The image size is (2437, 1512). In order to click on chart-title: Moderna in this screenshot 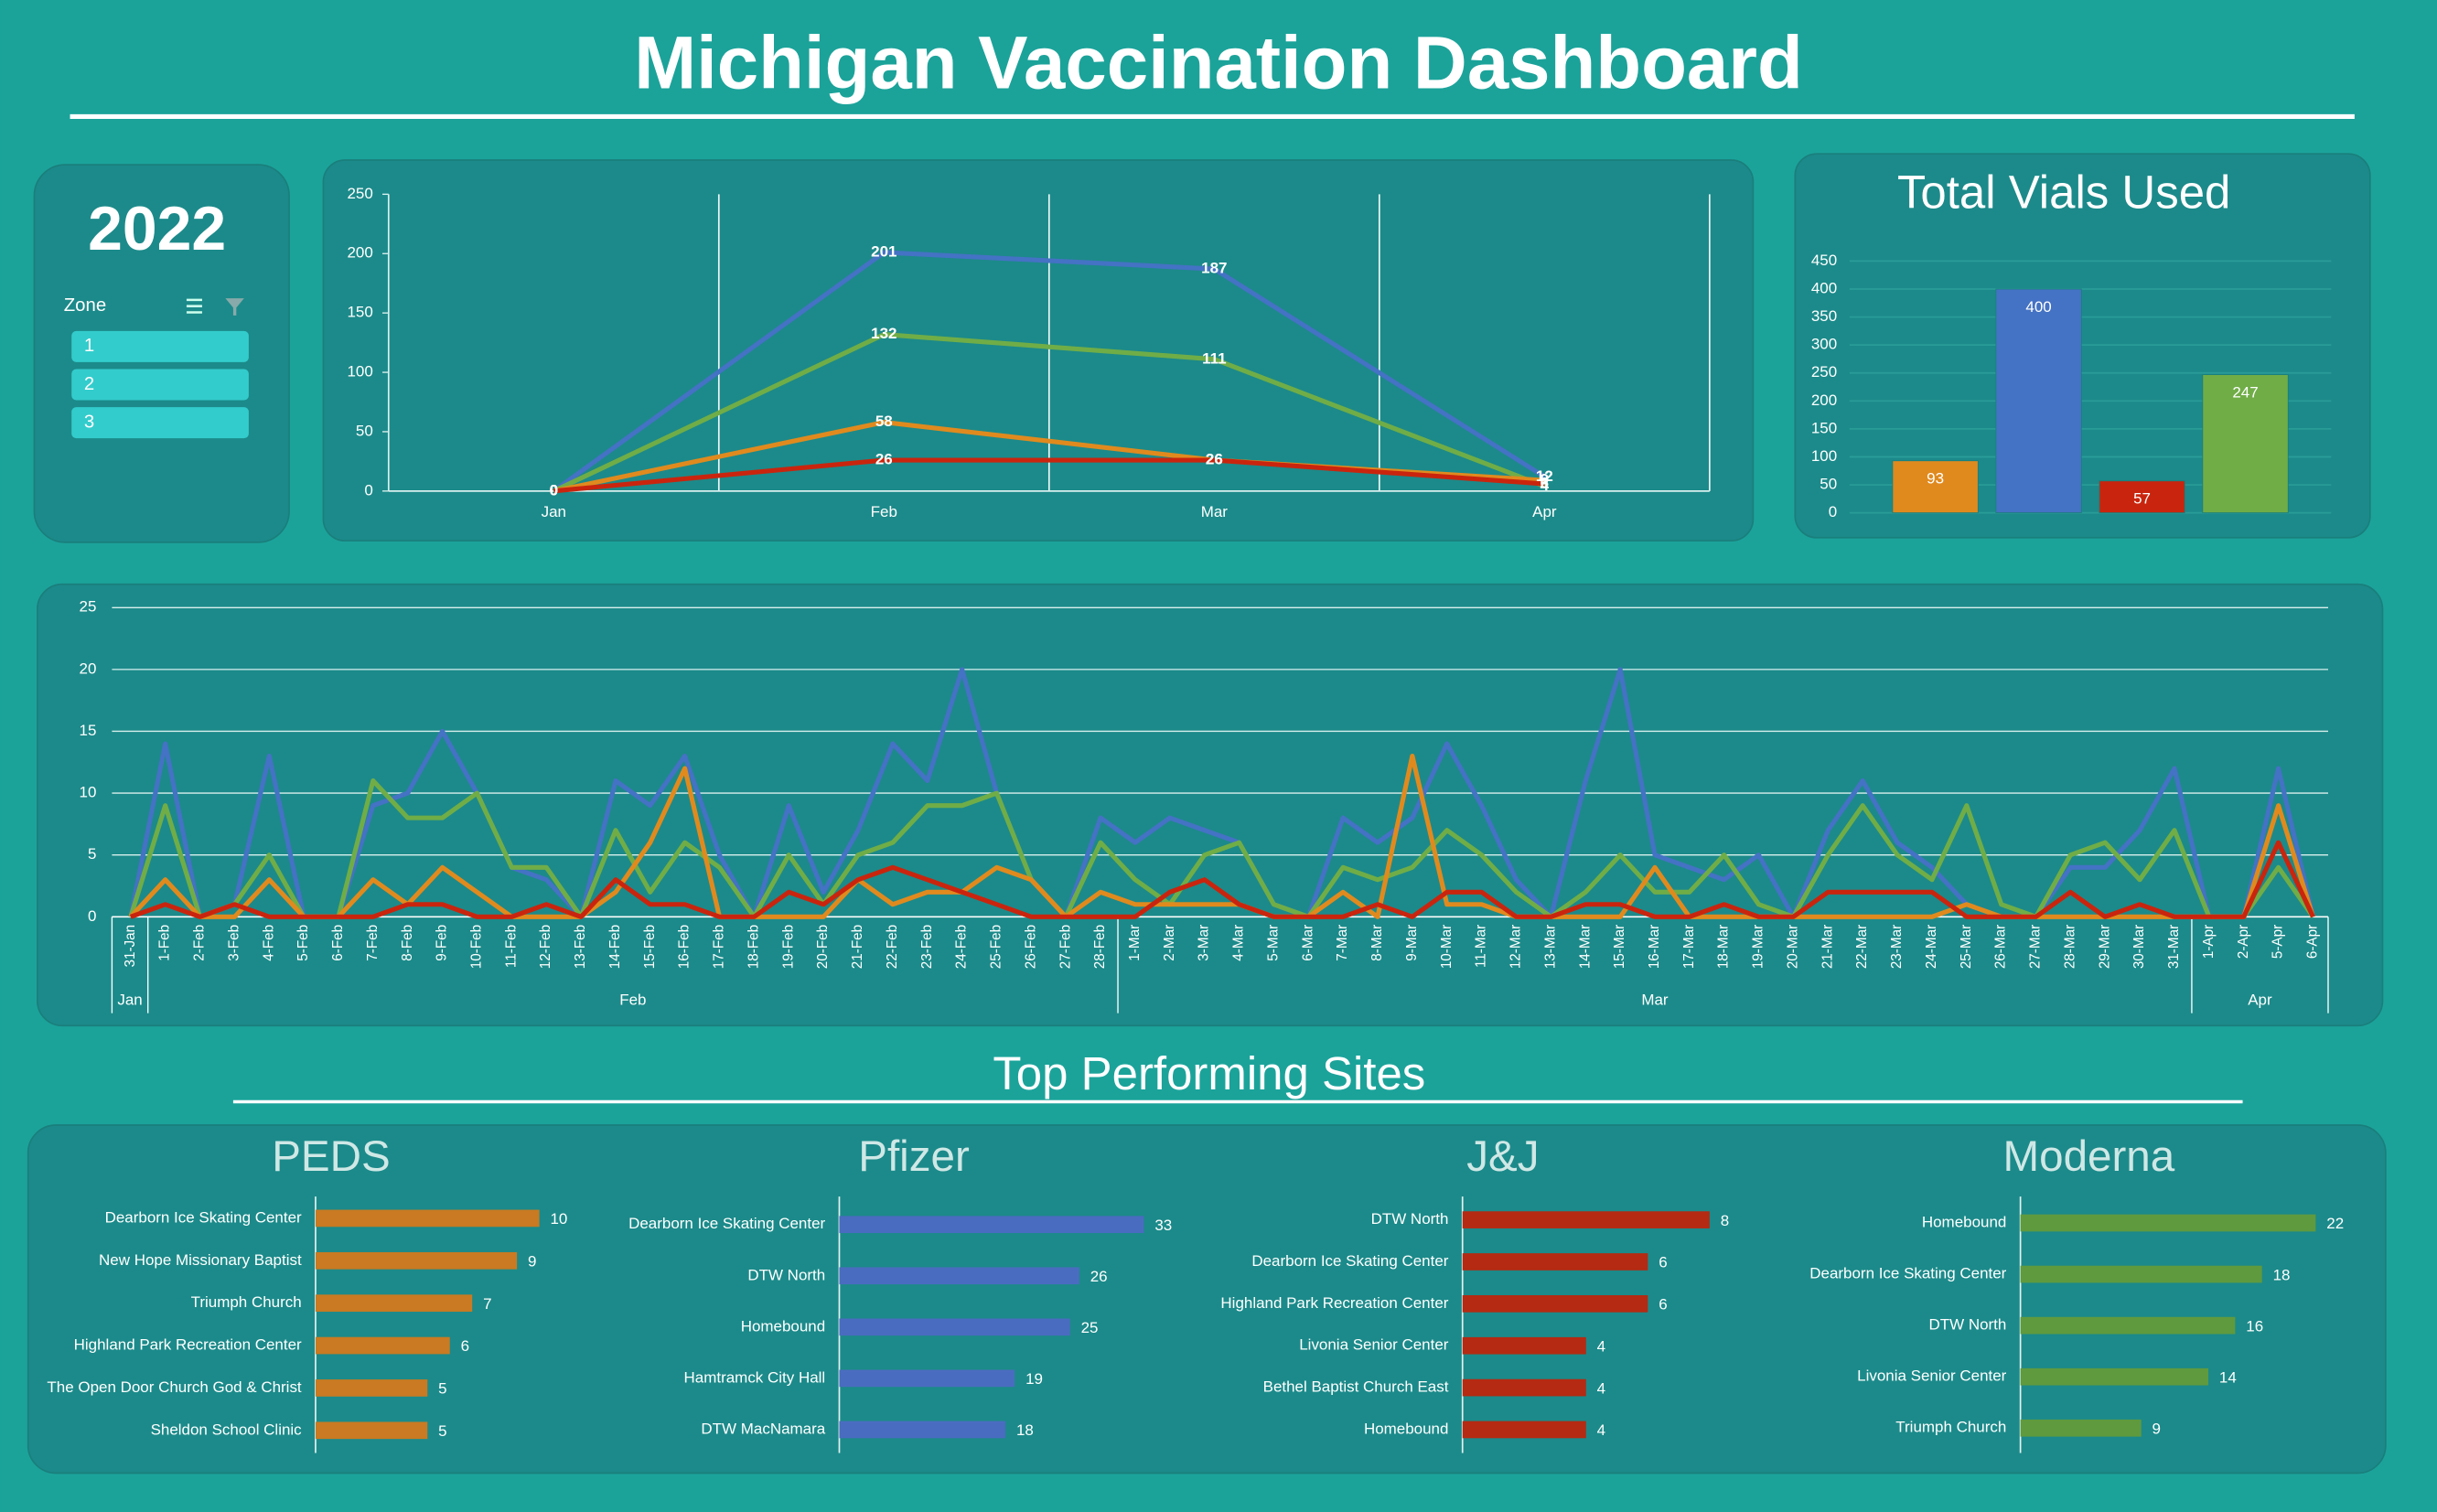, I will do `click(2089, 1156)`.